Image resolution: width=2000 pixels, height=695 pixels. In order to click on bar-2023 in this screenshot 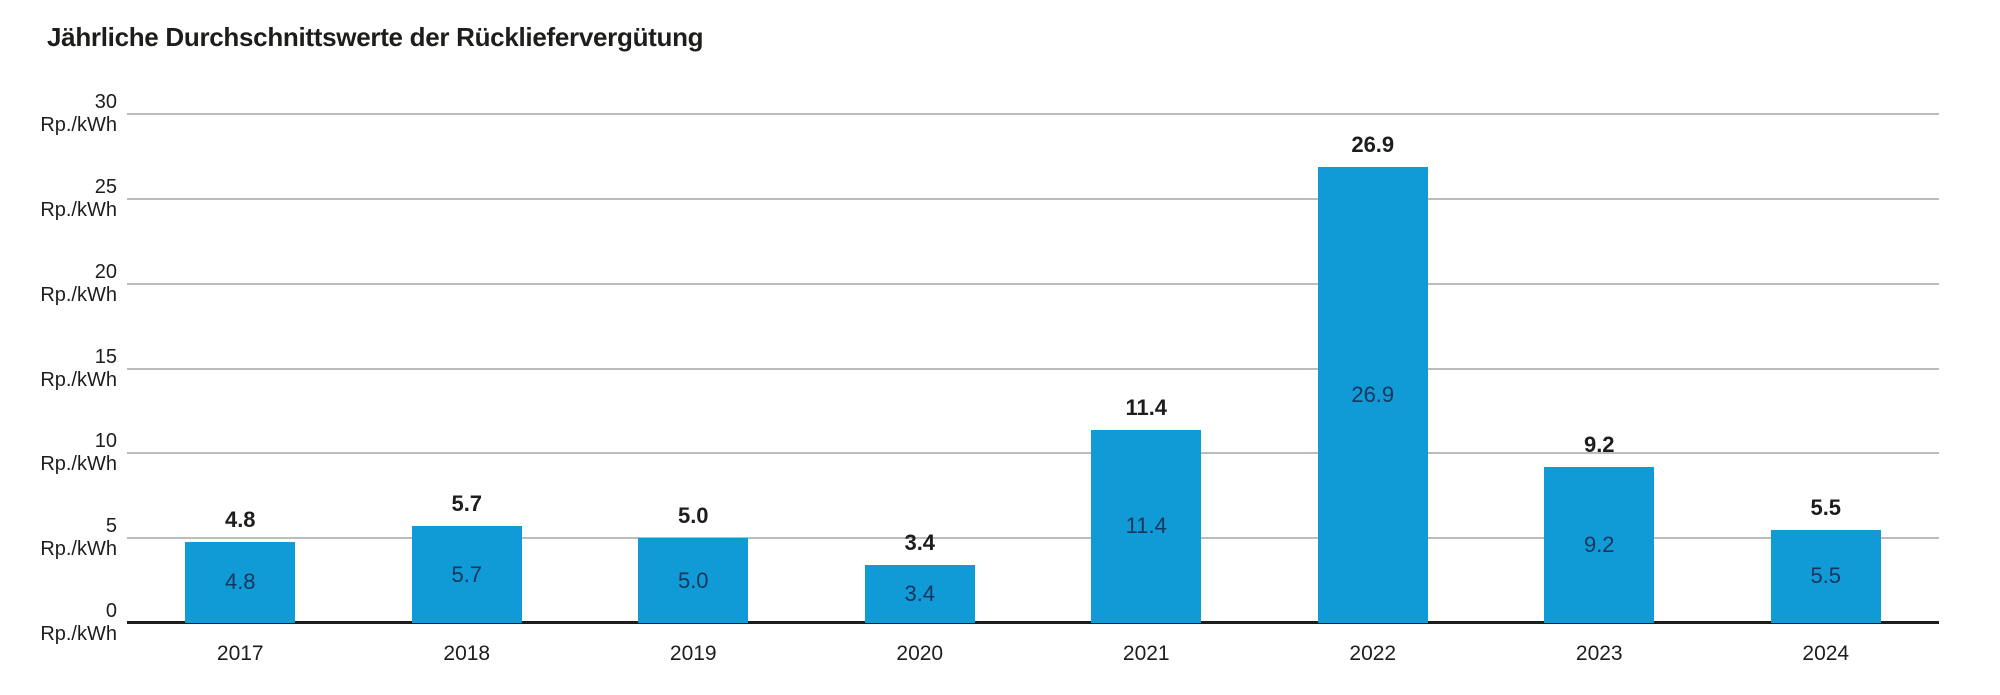, I will do `click(1599, 544)`.